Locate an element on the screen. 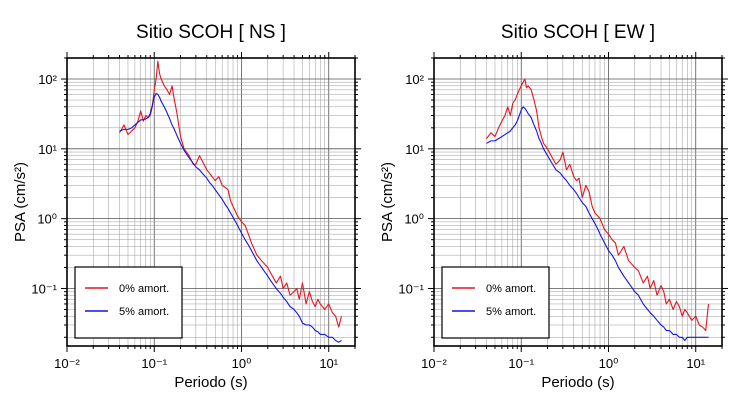 The image size is (730, 400). chart-title: Sitio SCOH [ NS ] is located at coordinates (211, 32).